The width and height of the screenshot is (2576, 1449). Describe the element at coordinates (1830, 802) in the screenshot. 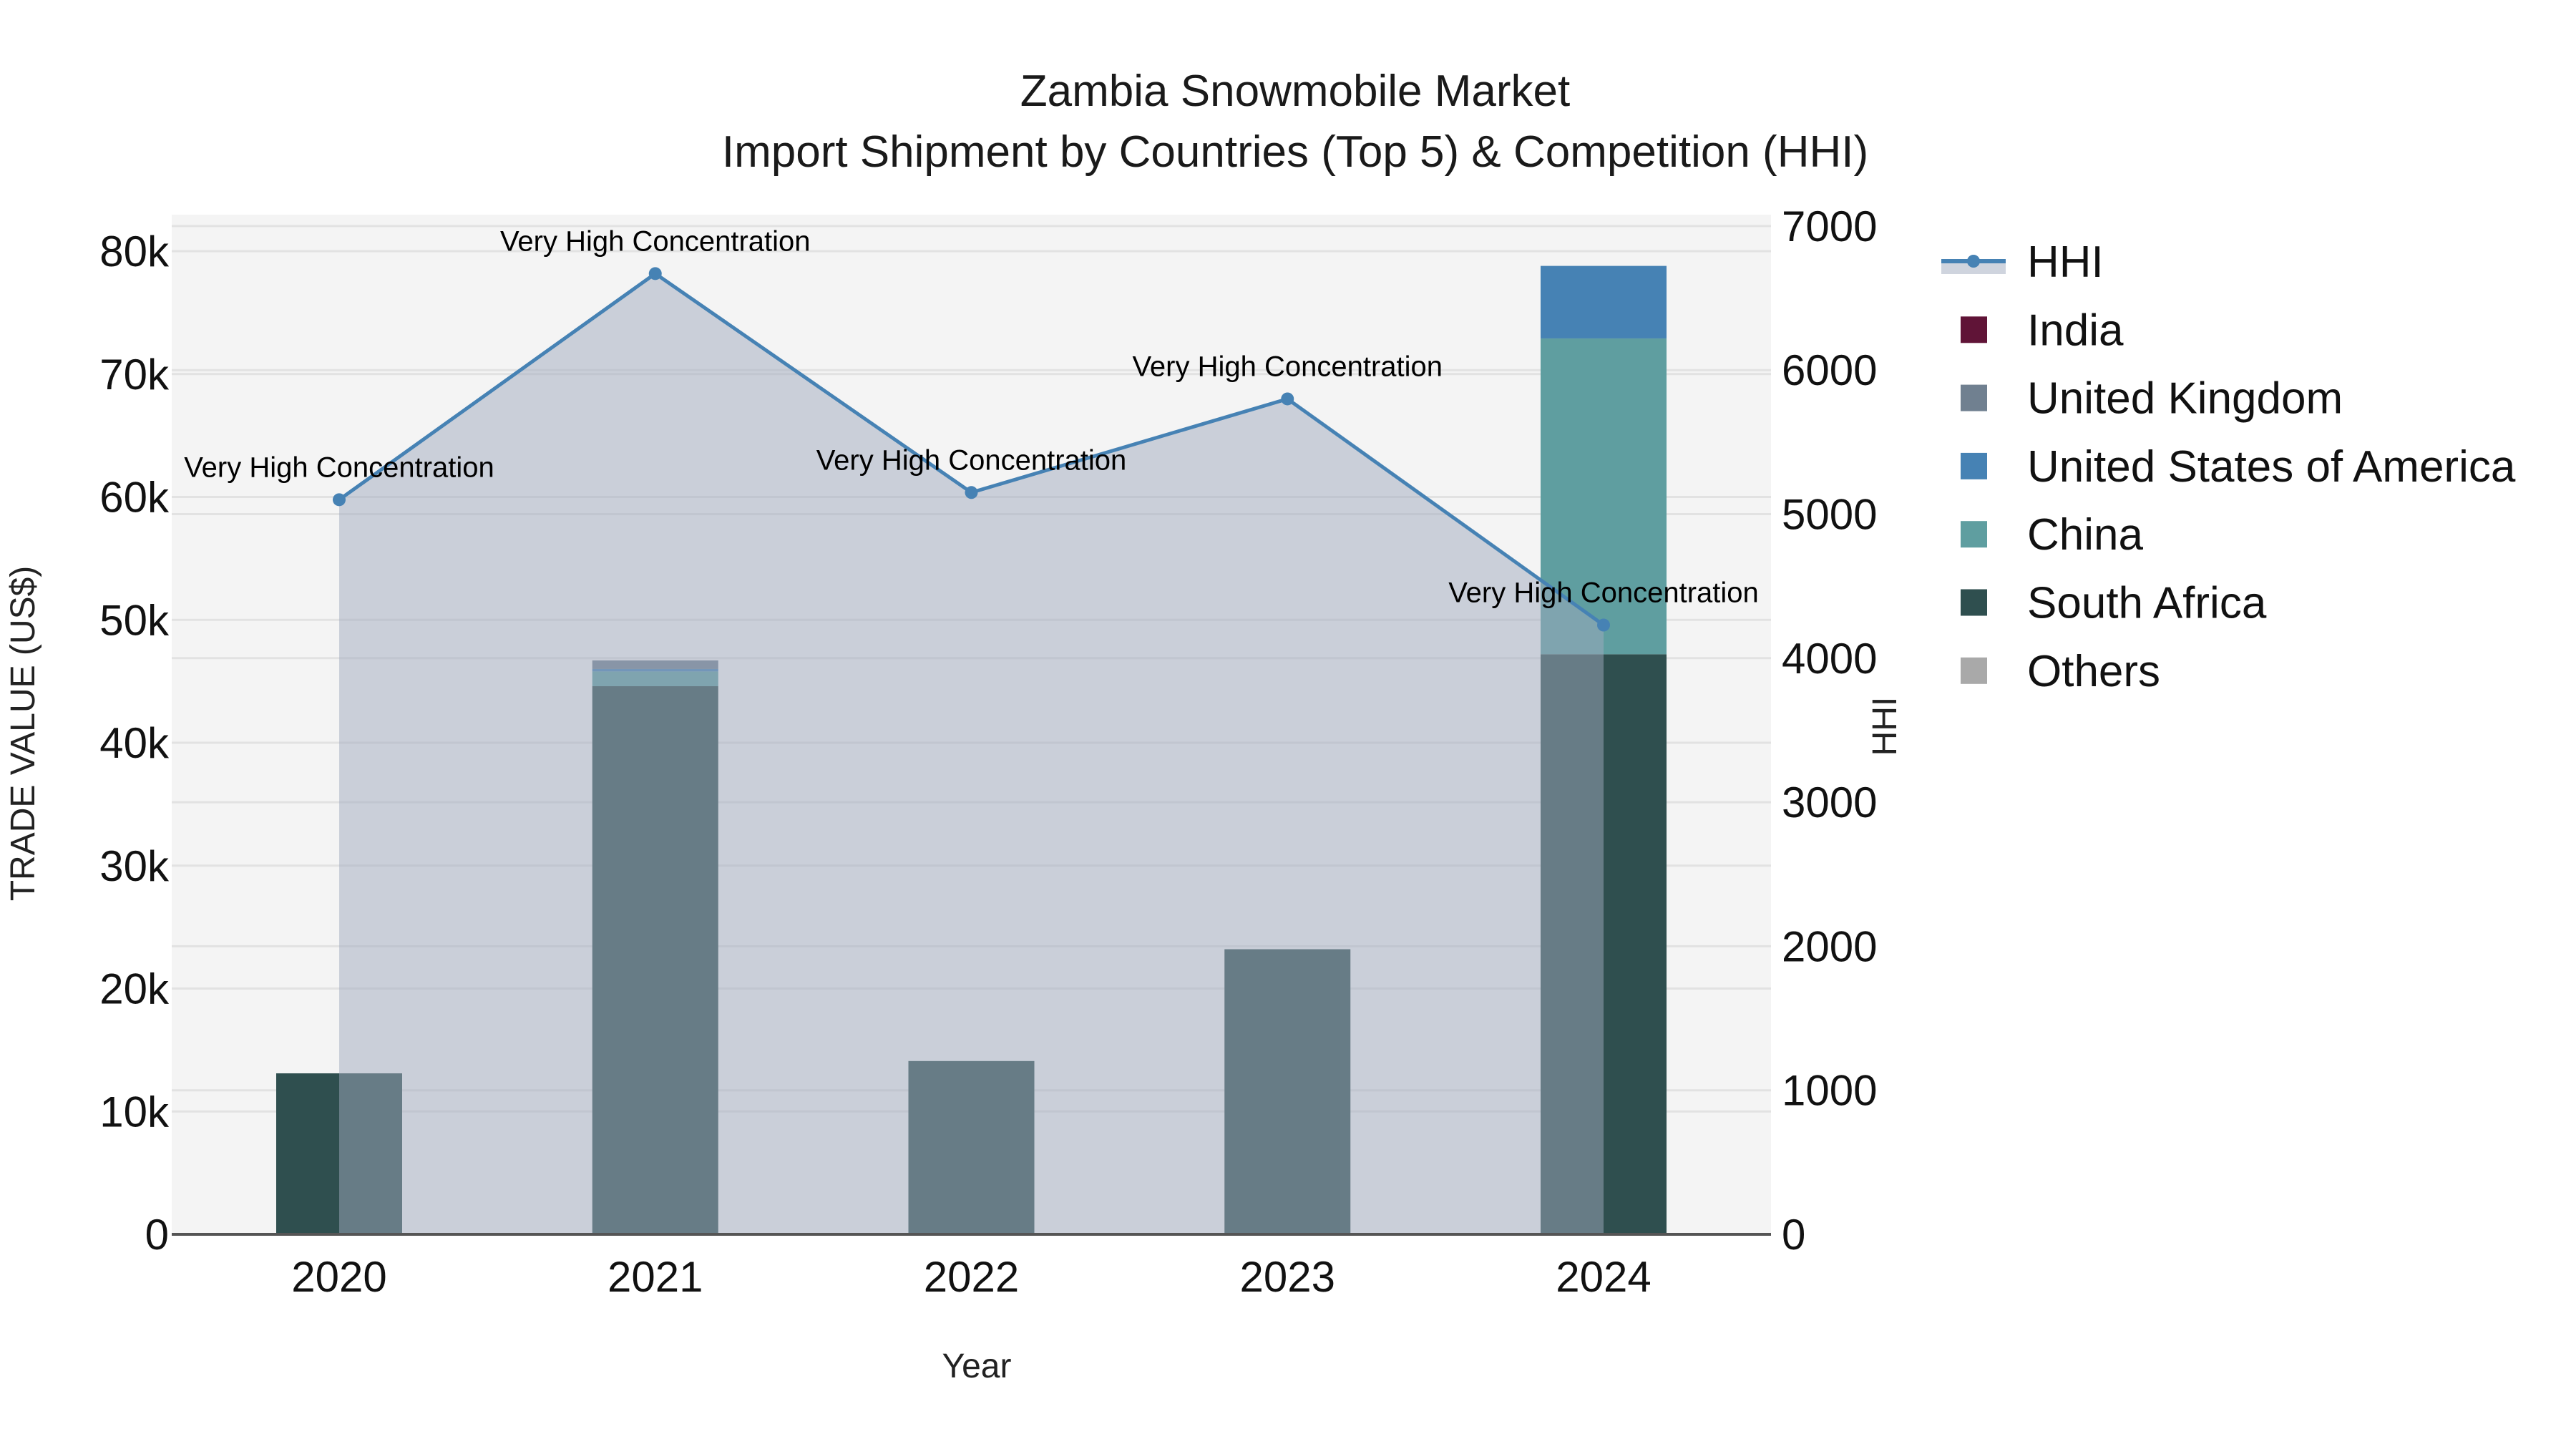

I see `y-right-tick-label: 3000` at that location.